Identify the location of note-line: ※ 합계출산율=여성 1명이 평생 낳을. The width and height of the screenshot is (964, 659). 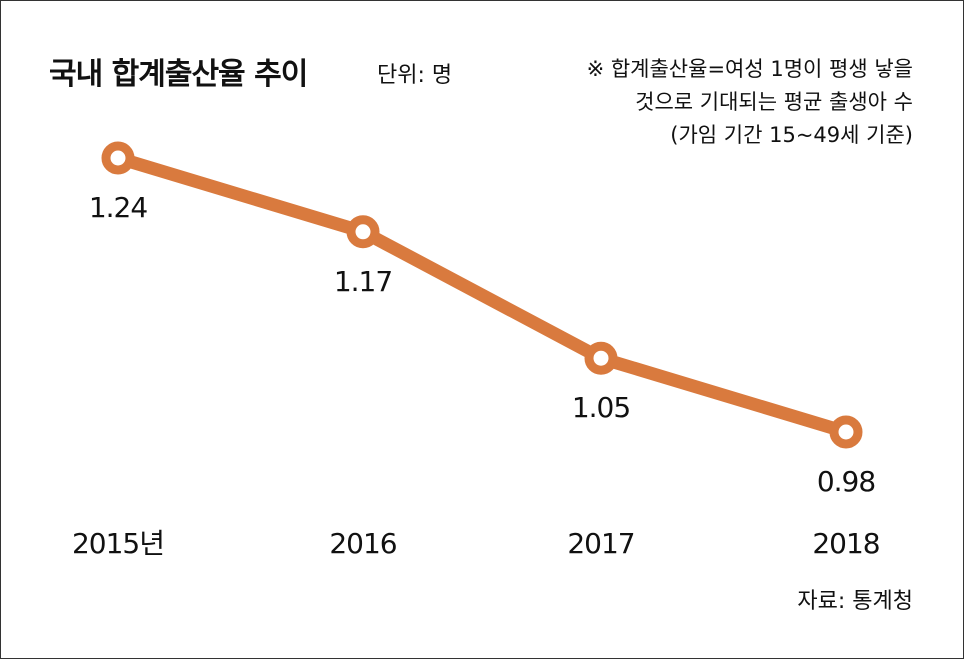
(749, 69).